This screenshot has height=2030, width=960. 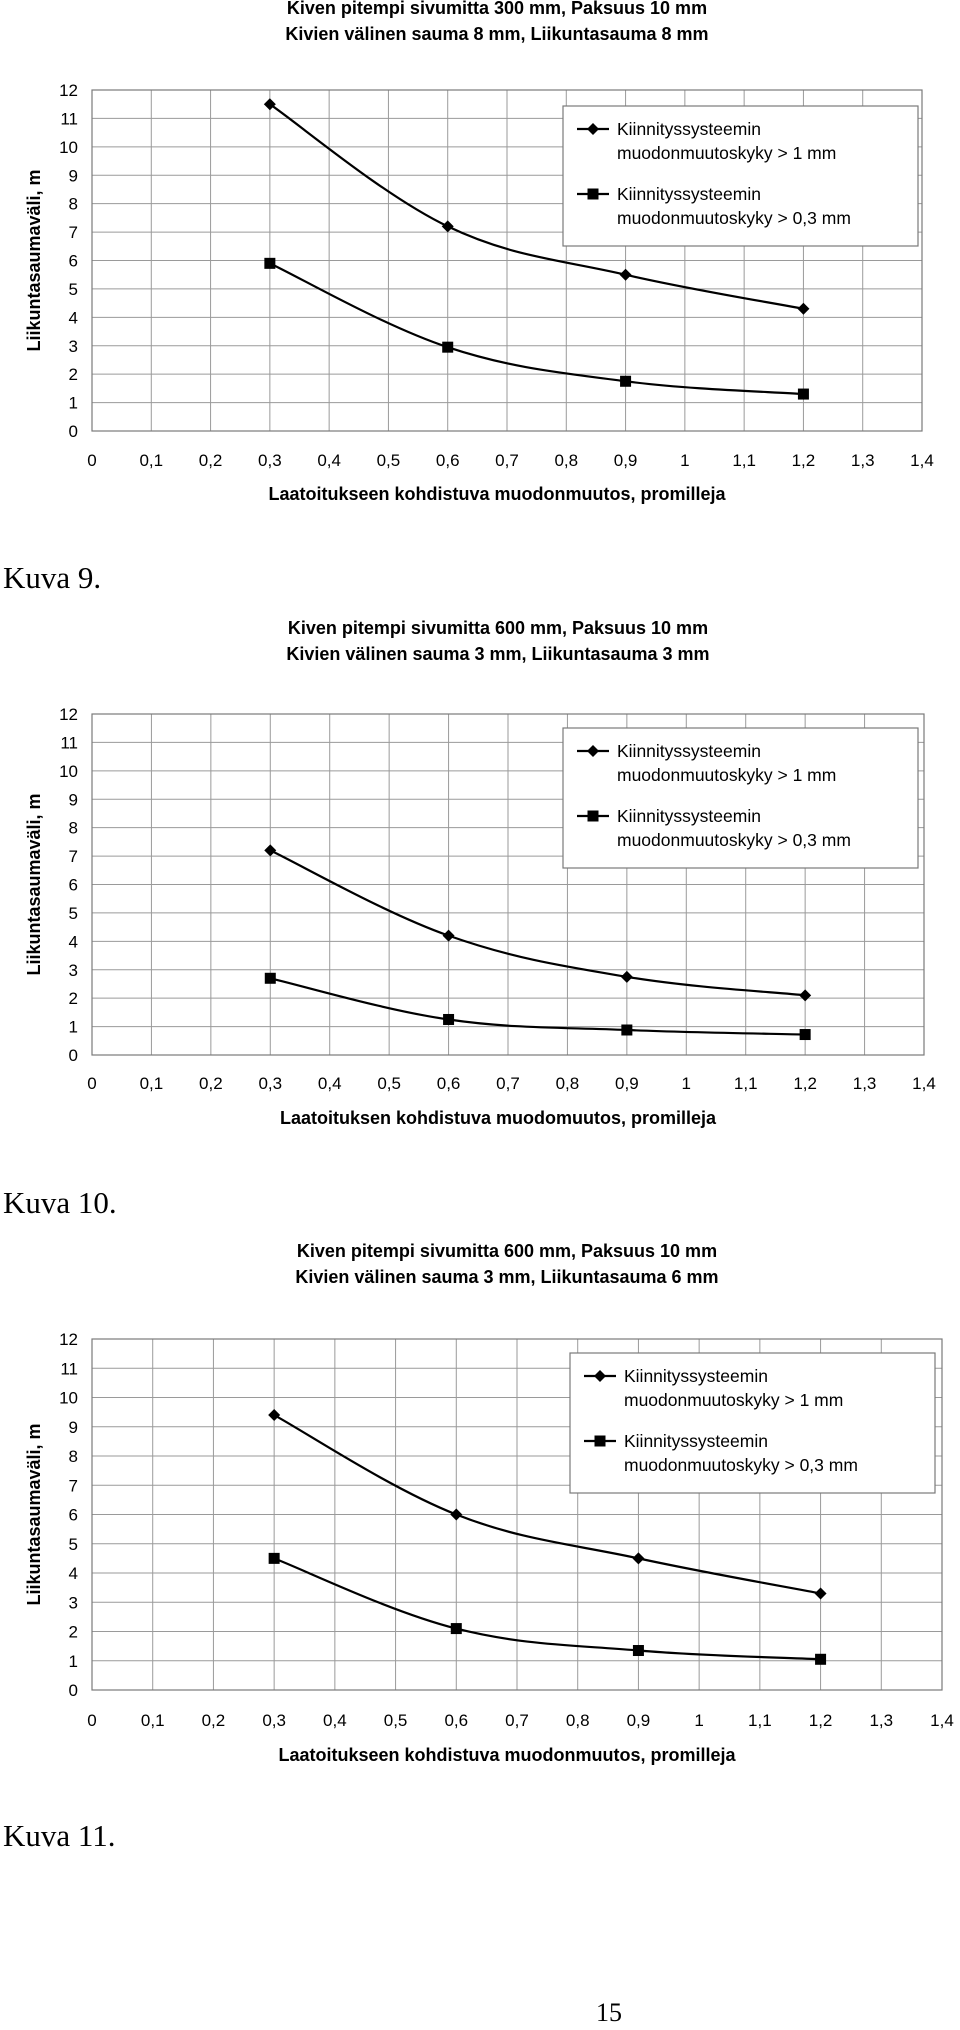 I want to click on y-tick-label: 1, so click(x=73, y=1027).